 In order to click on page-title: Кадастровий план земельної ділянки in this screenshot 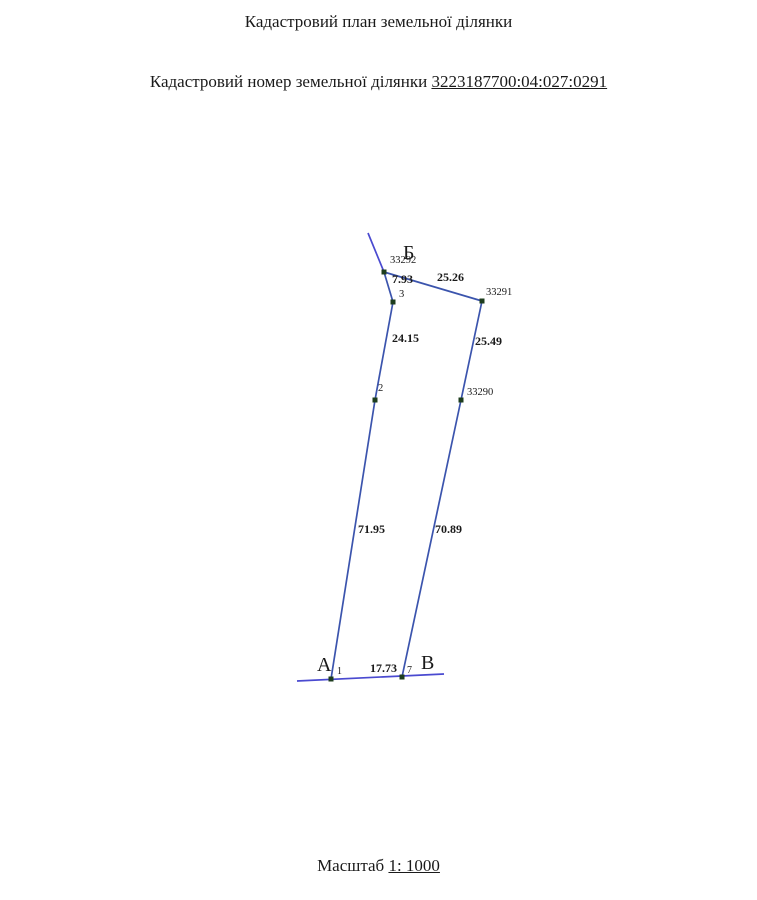, I will do `click(378, 21)`.